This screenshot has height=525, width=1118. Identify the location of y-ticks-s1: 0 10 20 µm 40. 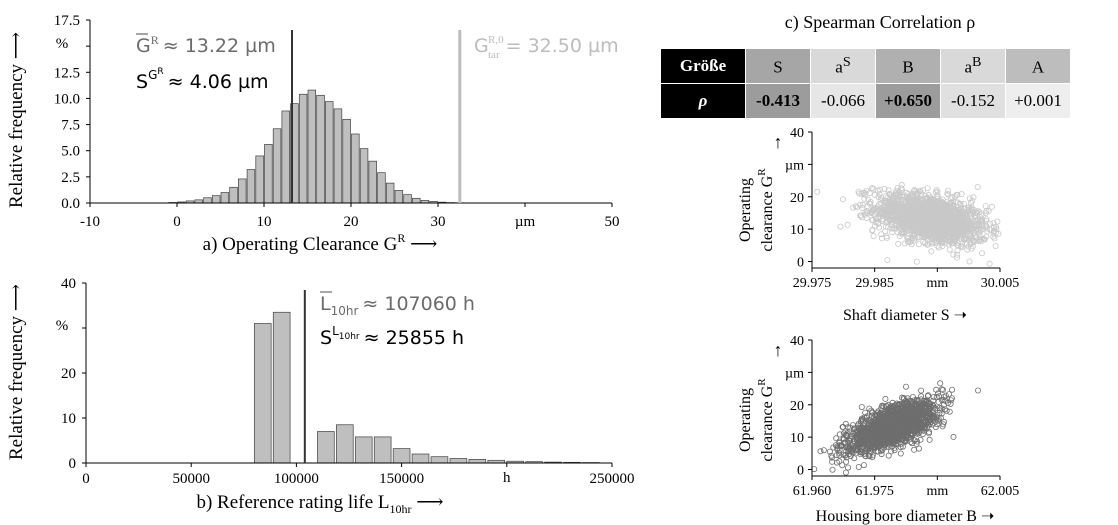
(798, 198).